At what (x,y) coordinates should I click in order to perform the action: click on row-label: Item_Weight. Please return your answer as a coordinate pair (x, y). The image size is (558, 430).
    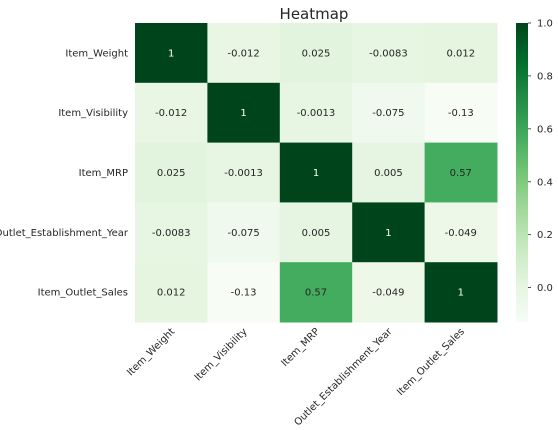
    Looking at the image, I should click on (96, 53).